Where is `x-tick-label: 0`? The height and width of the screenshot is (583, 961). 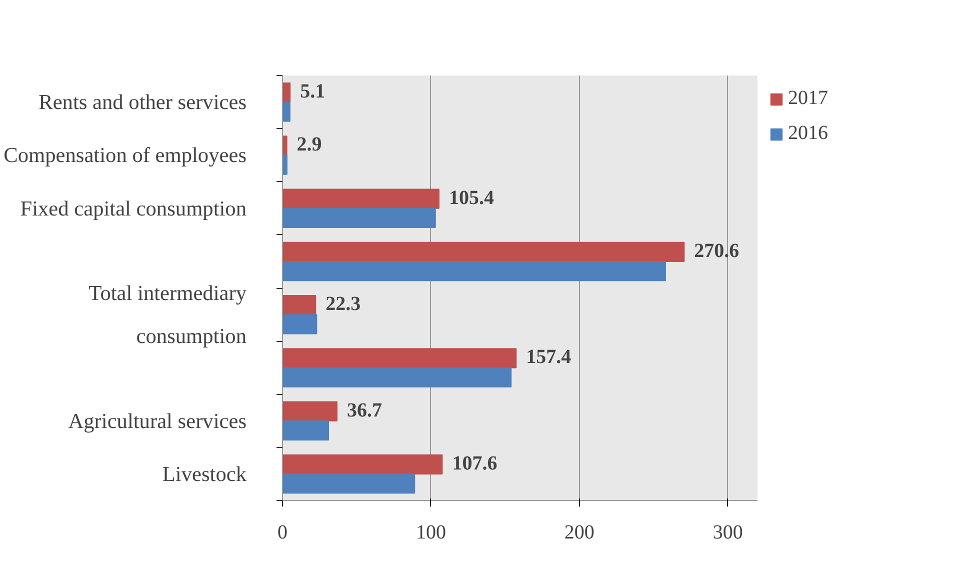
x-tick-label: 0 is located at coordinates (283, 533).